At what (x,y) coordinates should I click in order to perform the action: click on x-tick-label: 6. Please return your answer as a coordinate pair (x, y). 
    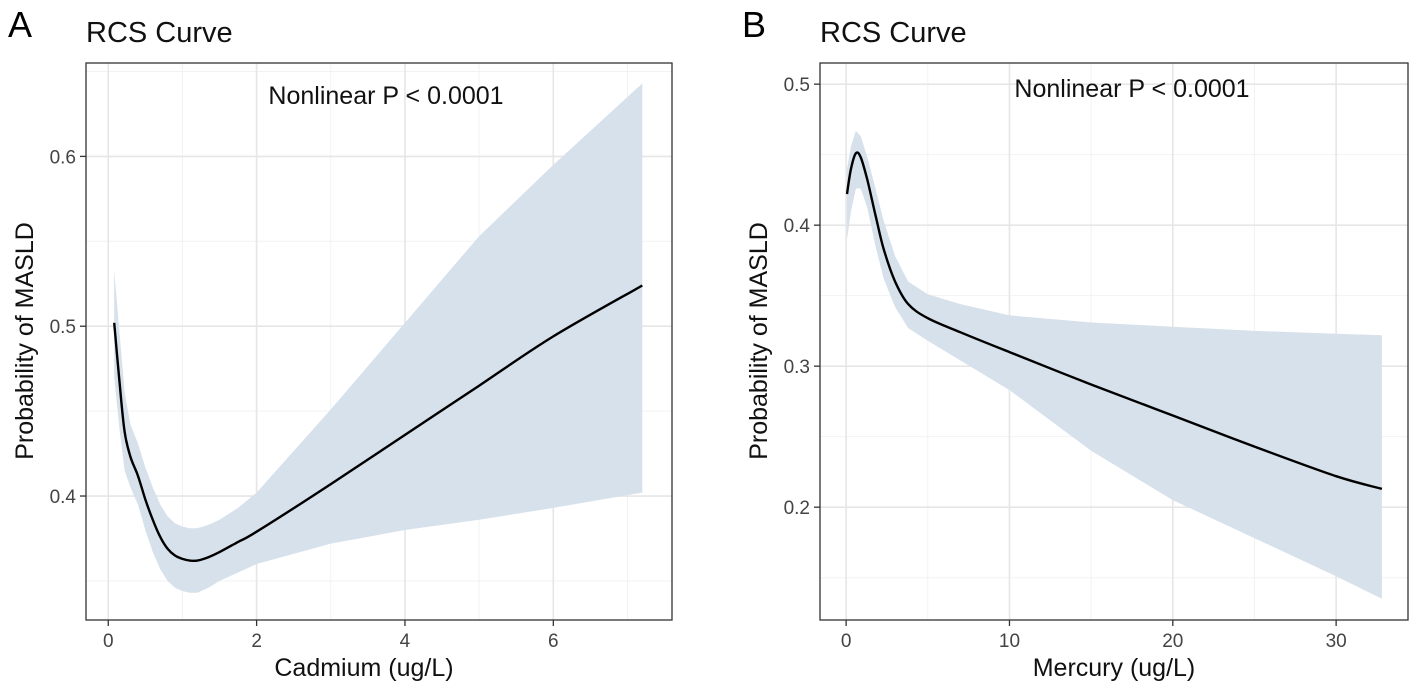
    Looking at the image, I should click on (553, 641).